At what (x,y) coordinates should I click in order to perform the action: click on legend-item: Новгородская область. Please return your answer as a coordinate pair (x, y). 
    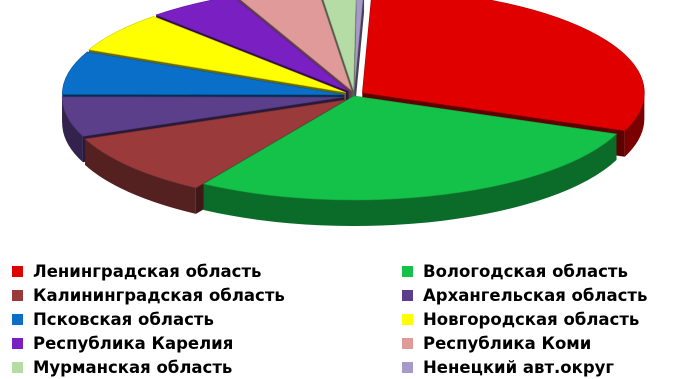
    Looking at the image, I should click on (520, 319).